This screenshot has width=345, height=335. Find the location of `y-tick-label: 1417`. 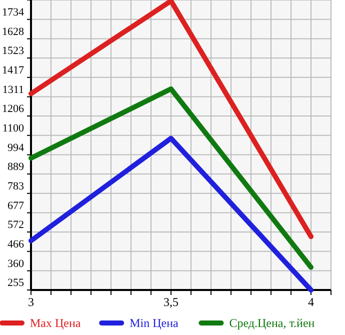

y-tick-label: 1417 is located at coordinates (13, 70).